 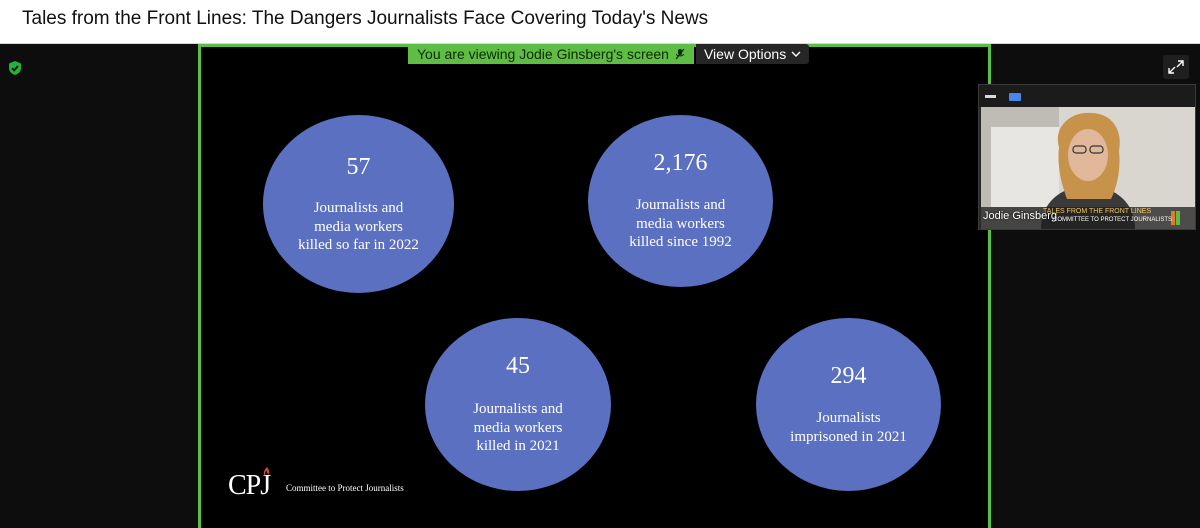 I want to click on expand-icon, so click(x=1176, y=67).